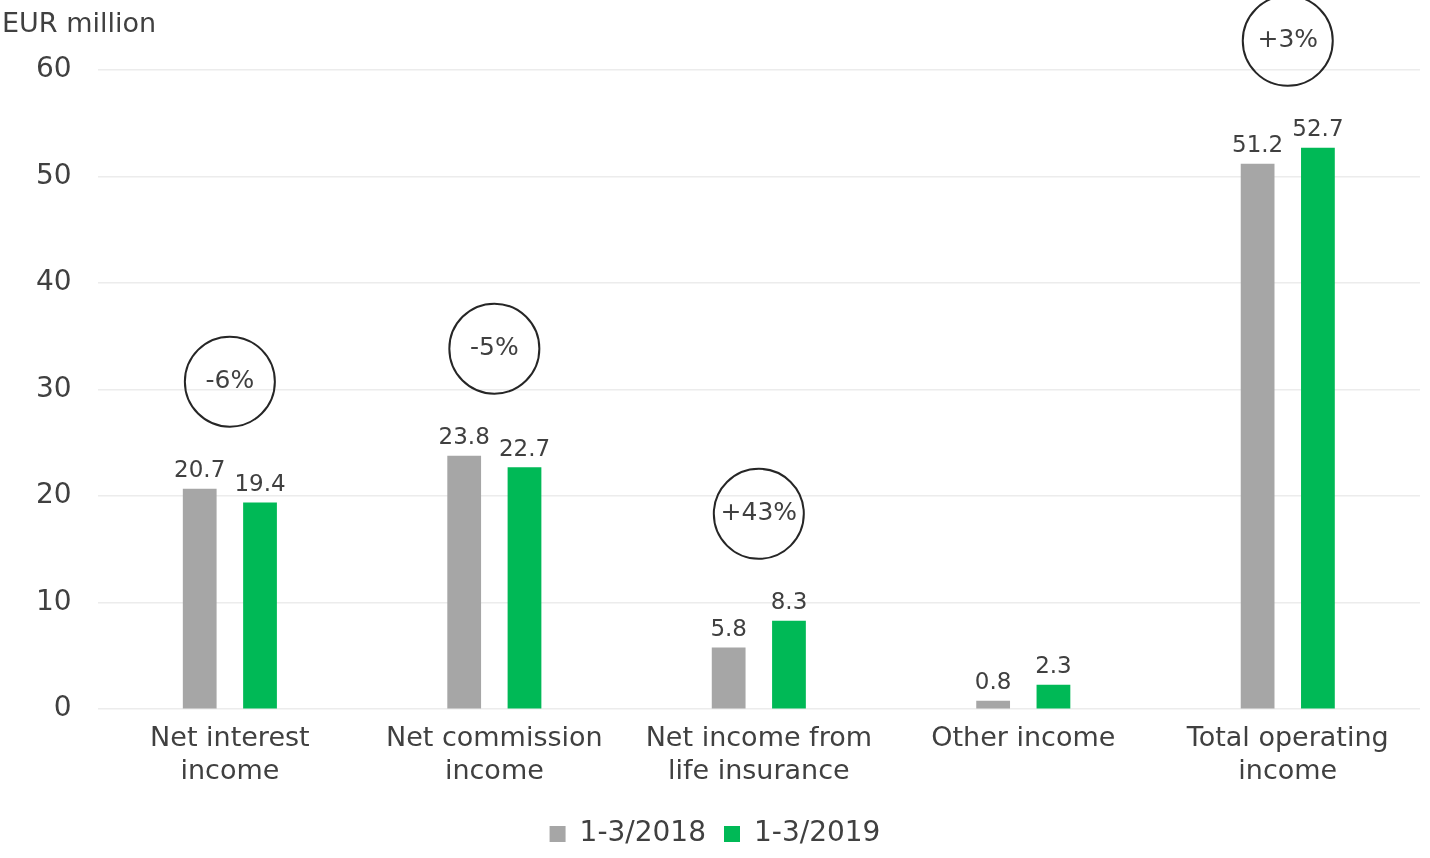  Describe the element at coordinates (53, 494) in the screenshot. I see `y-tick-label: 20` at that location.